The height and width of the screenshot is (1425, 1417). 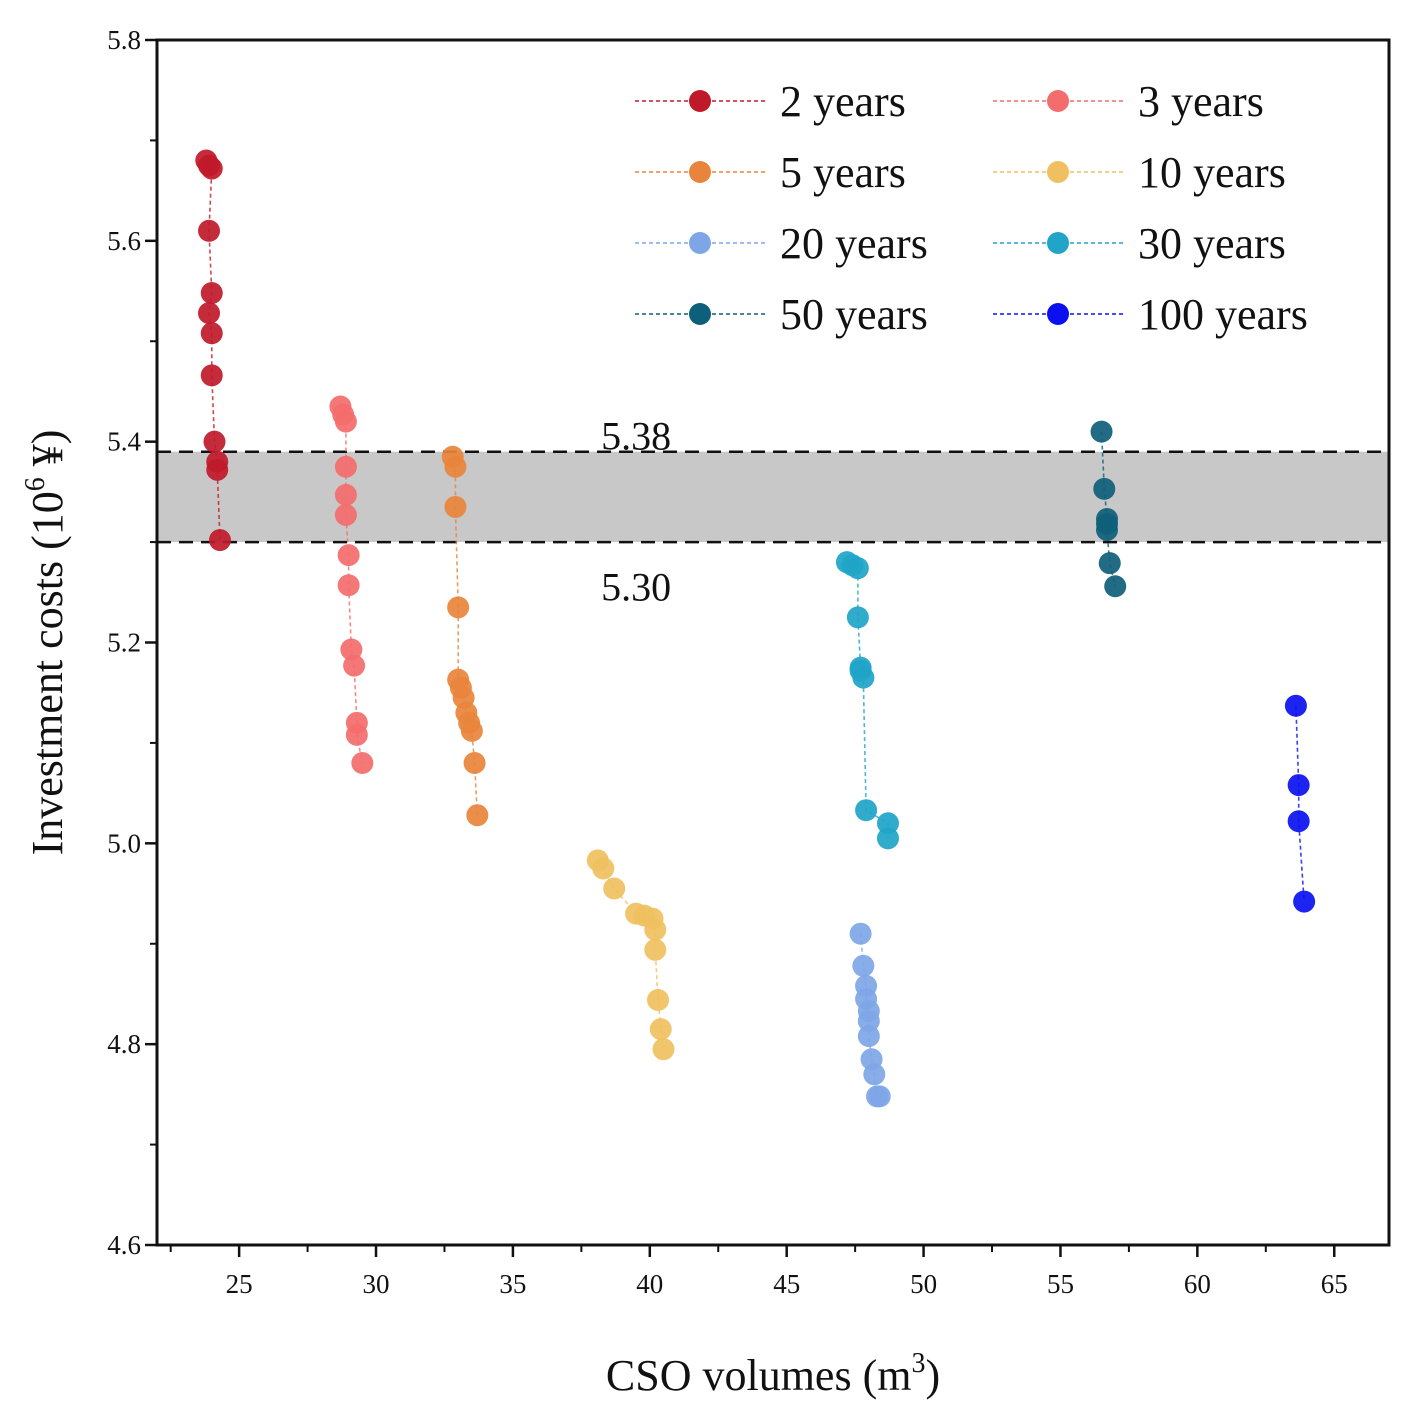 I want to click on x-tick-label: 30, so click(x=376, y=1284).